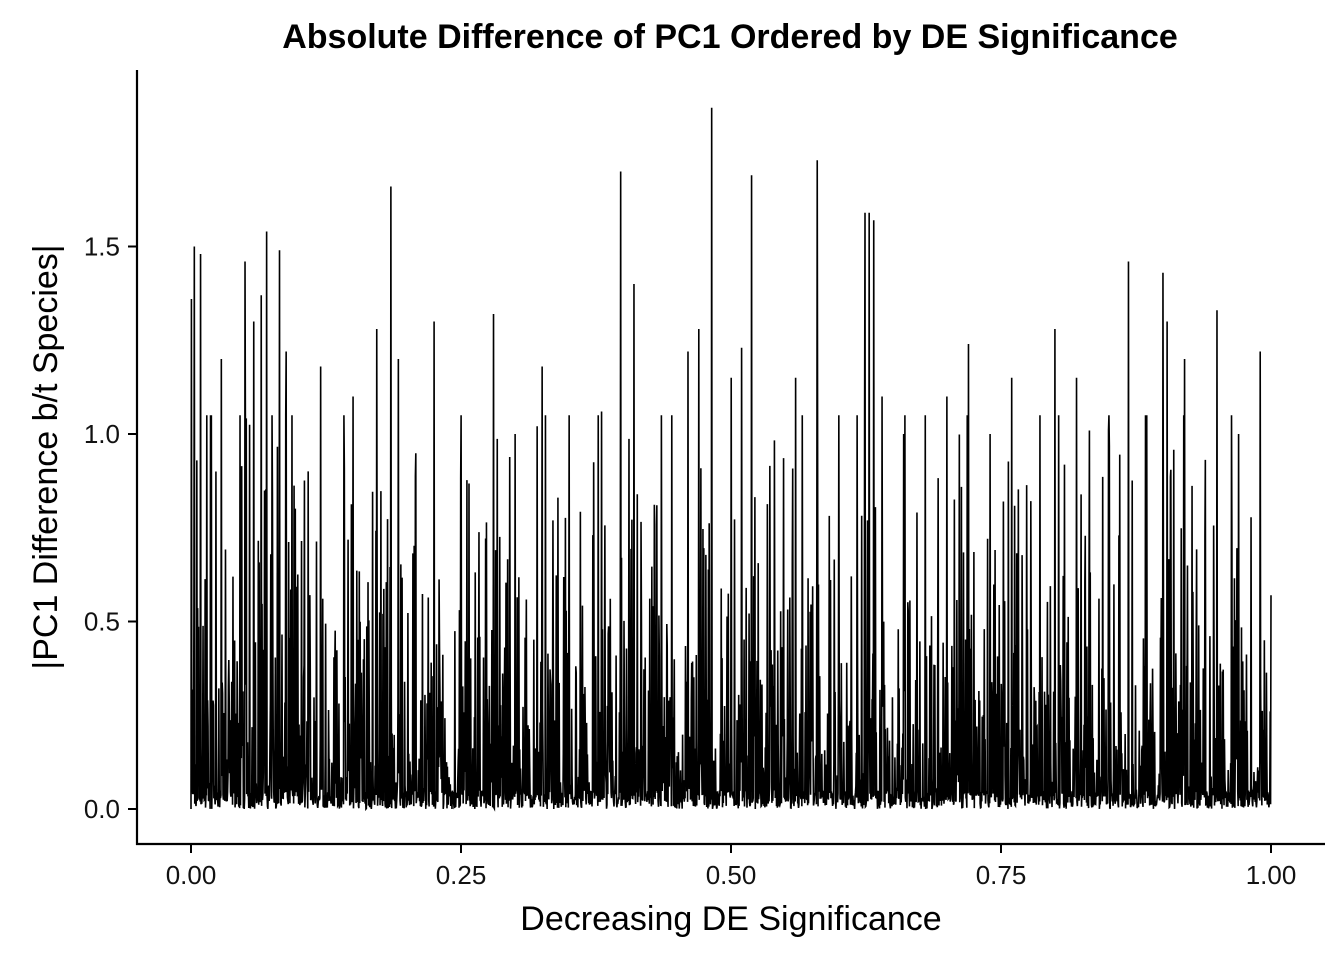  I want to click on x-tick-label: 0.25, so click(461, 875).